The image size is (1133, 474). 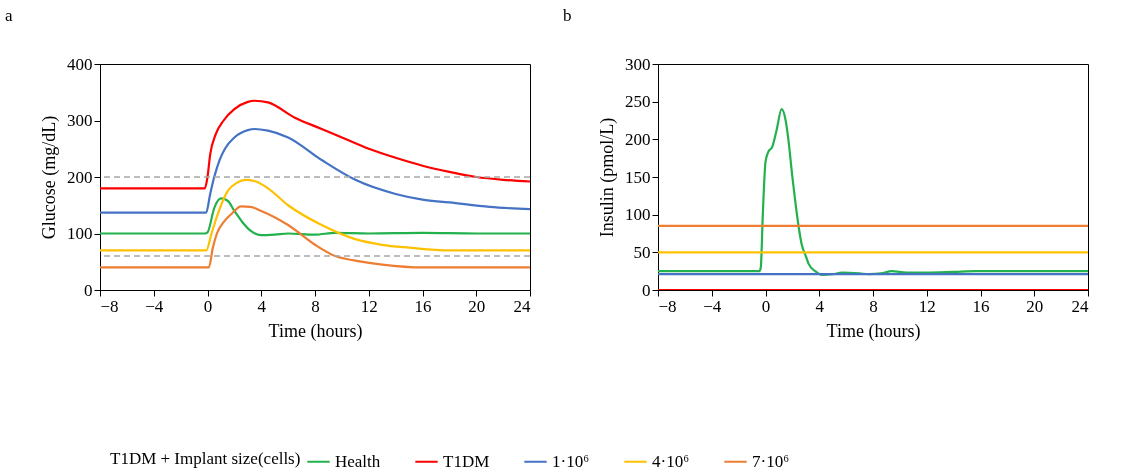 What do you see at coordinates (638, 177) in the screenshot?
I see `y-tick-label: 150` at bounding box center [638, 177].